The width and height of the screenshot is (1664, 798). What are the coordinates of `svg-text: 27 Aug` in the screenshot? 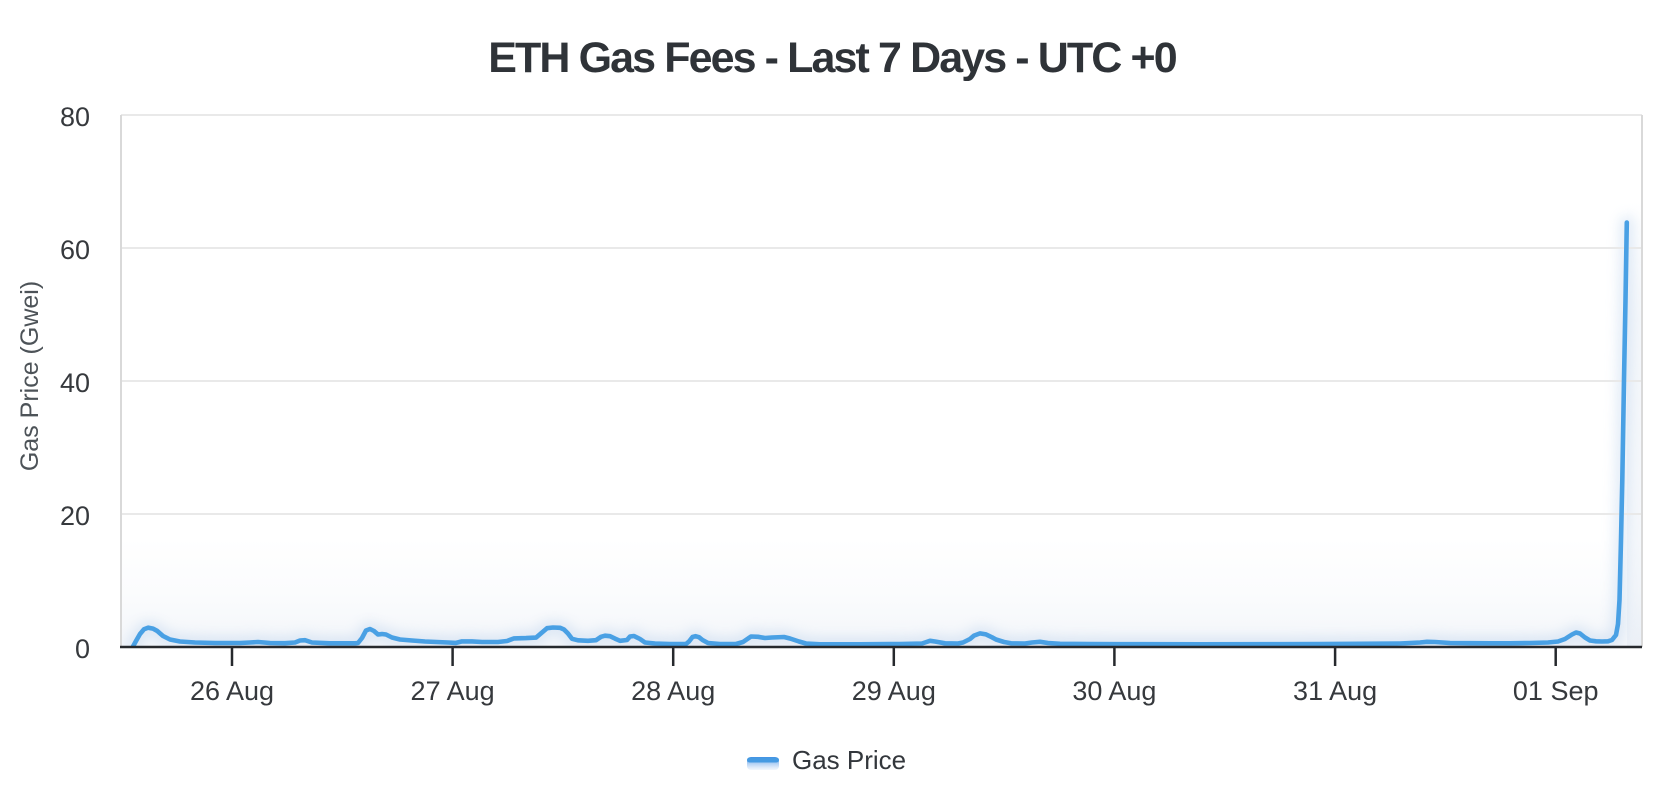 It's located at (453, 691).